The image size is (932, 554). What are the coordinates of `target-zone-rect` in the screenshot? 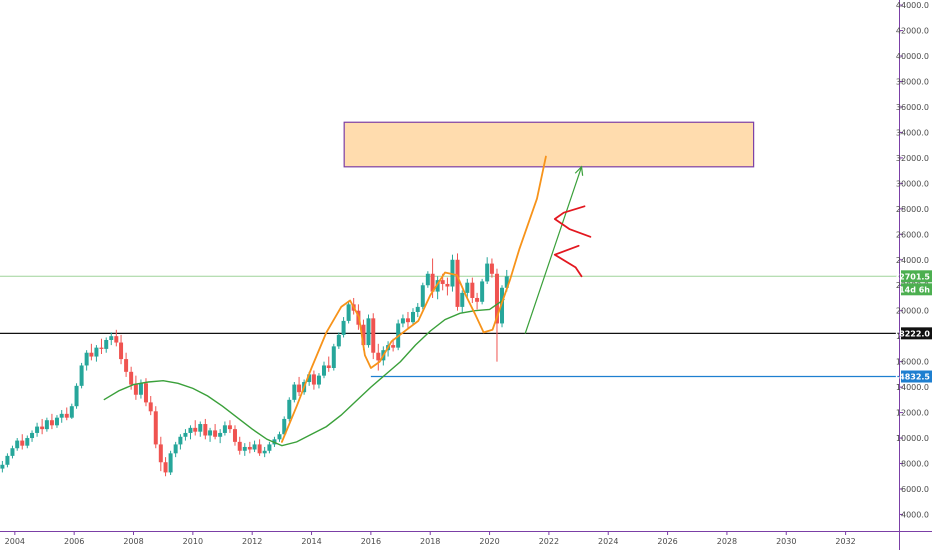 It's located at (549, 144).